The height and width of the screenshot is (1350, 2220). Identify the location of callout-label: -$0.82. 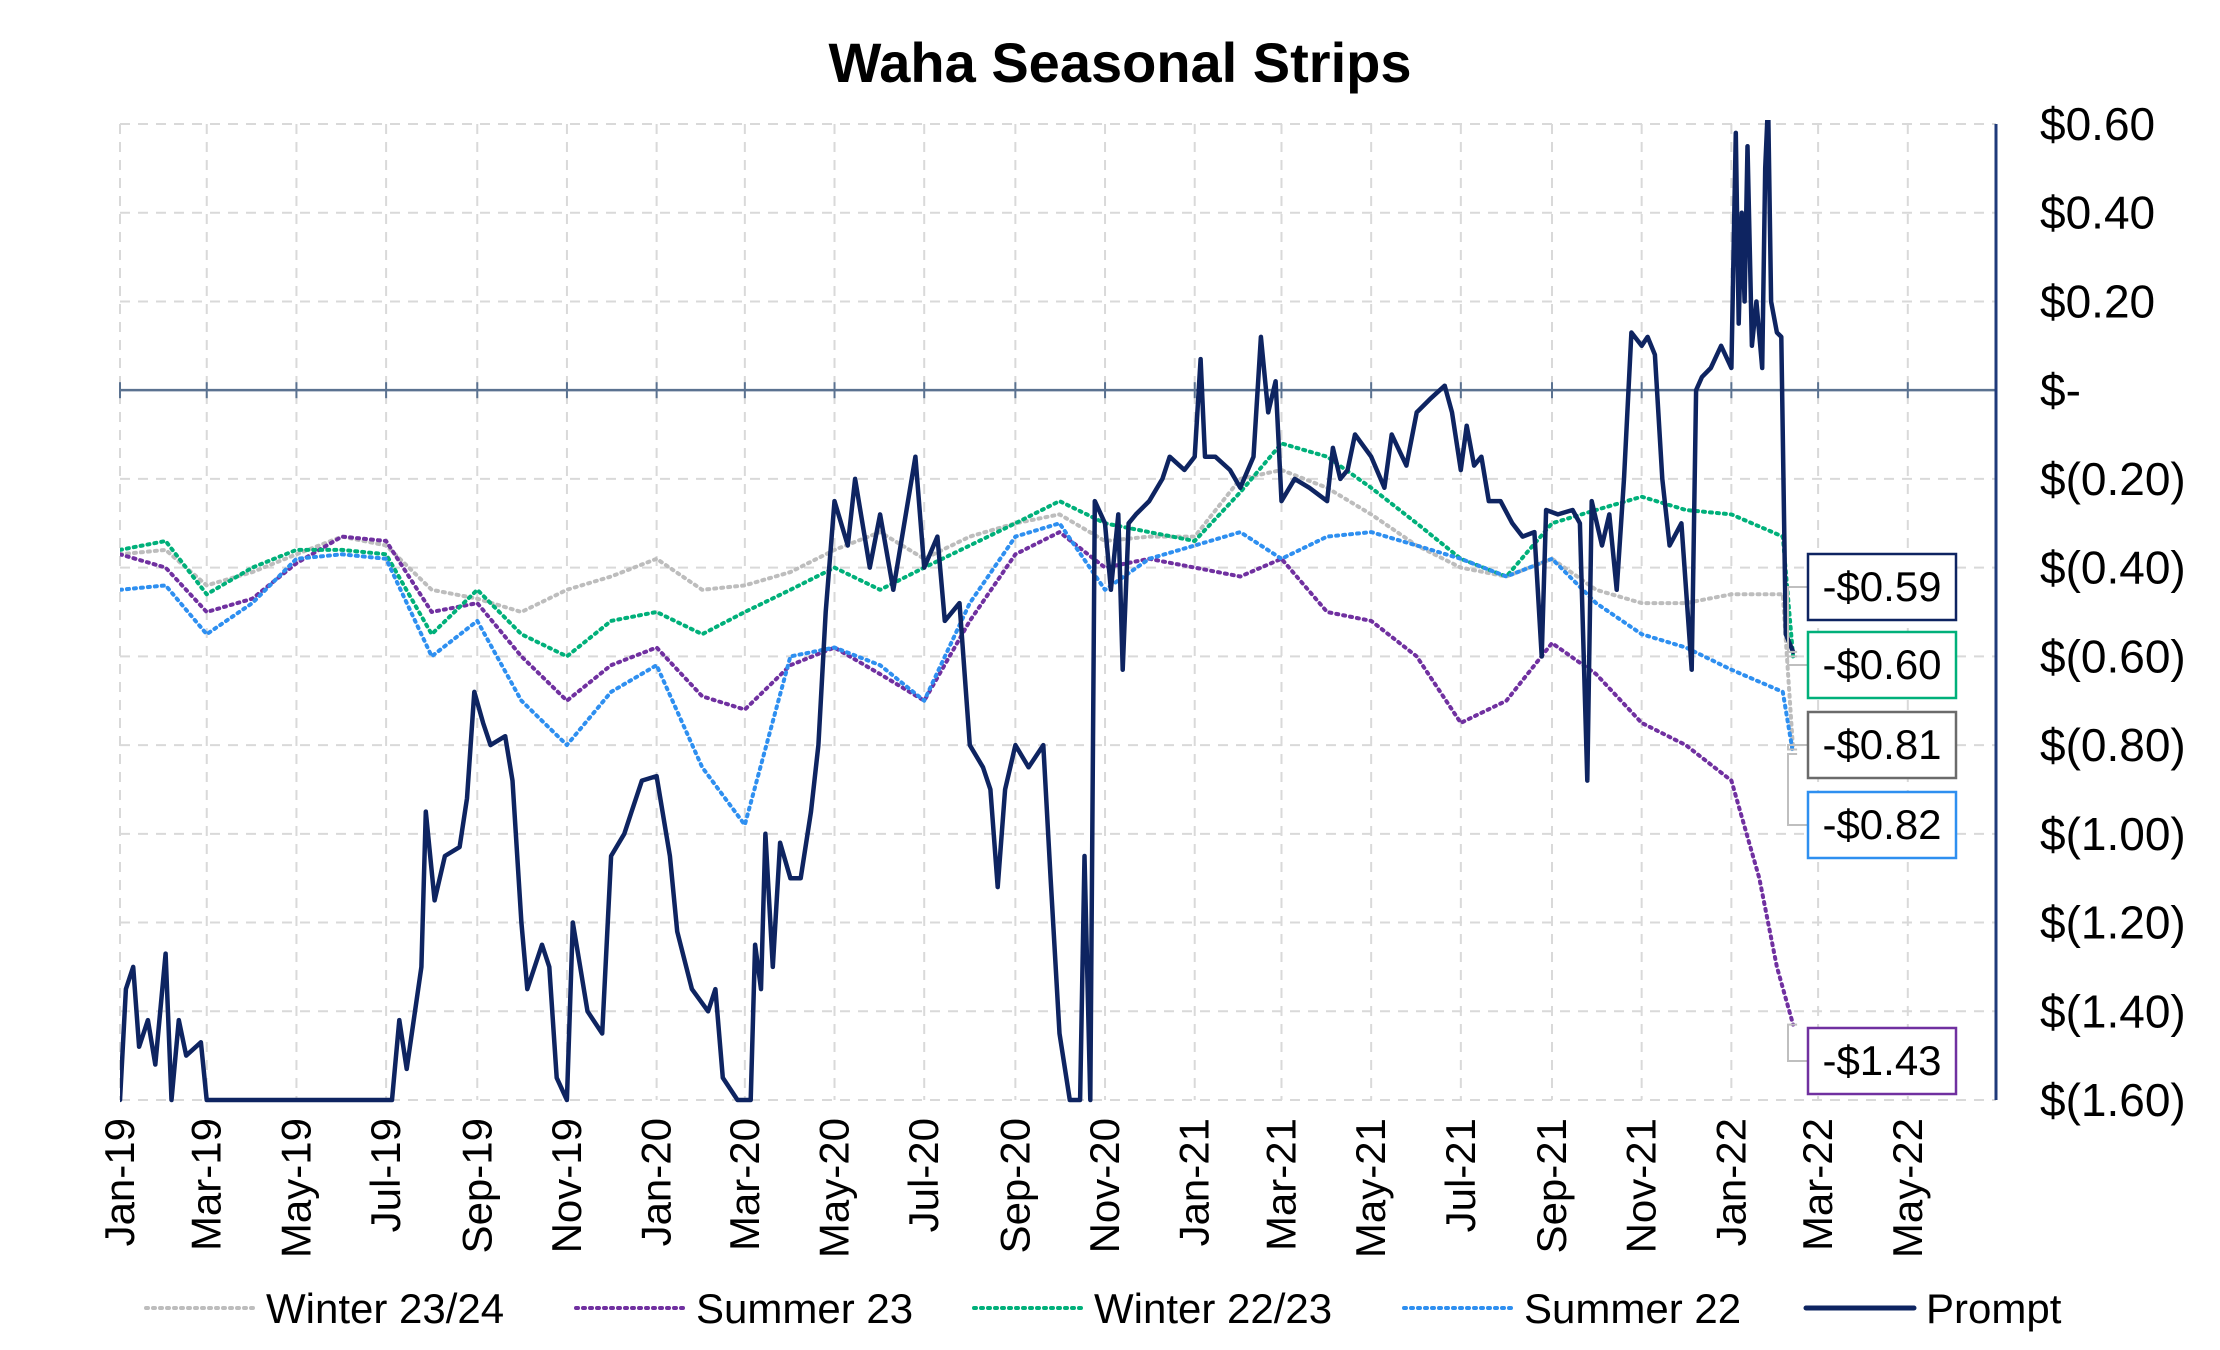
(1881, 824).